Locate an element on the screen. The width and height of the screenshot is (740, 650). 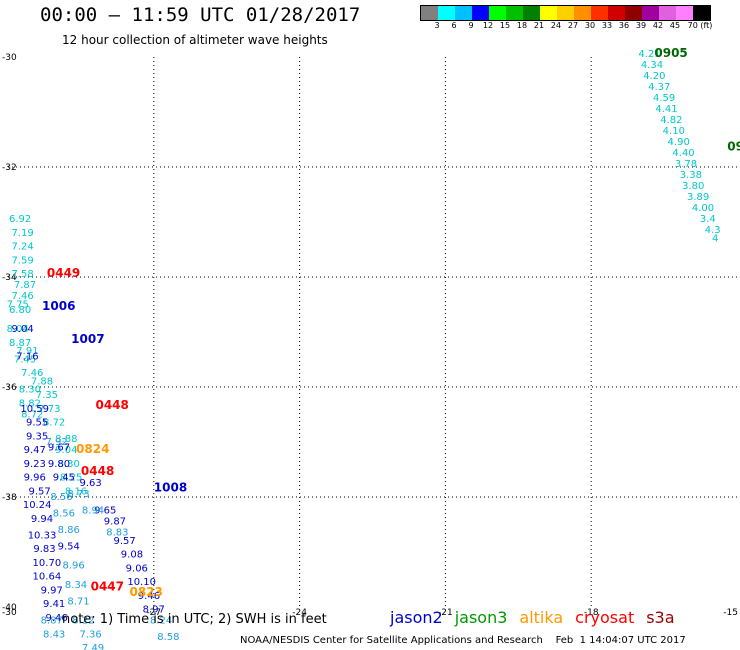
wave-height-value: 8.71 is located at coordinates (78, 601).